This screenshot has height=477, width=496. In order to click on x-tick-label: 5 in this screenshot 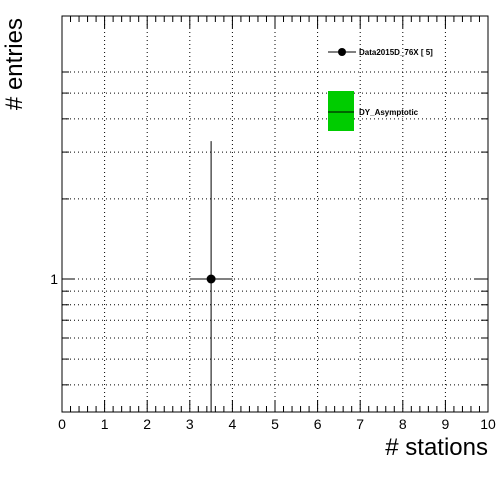, I will do `click(275, 424)`.